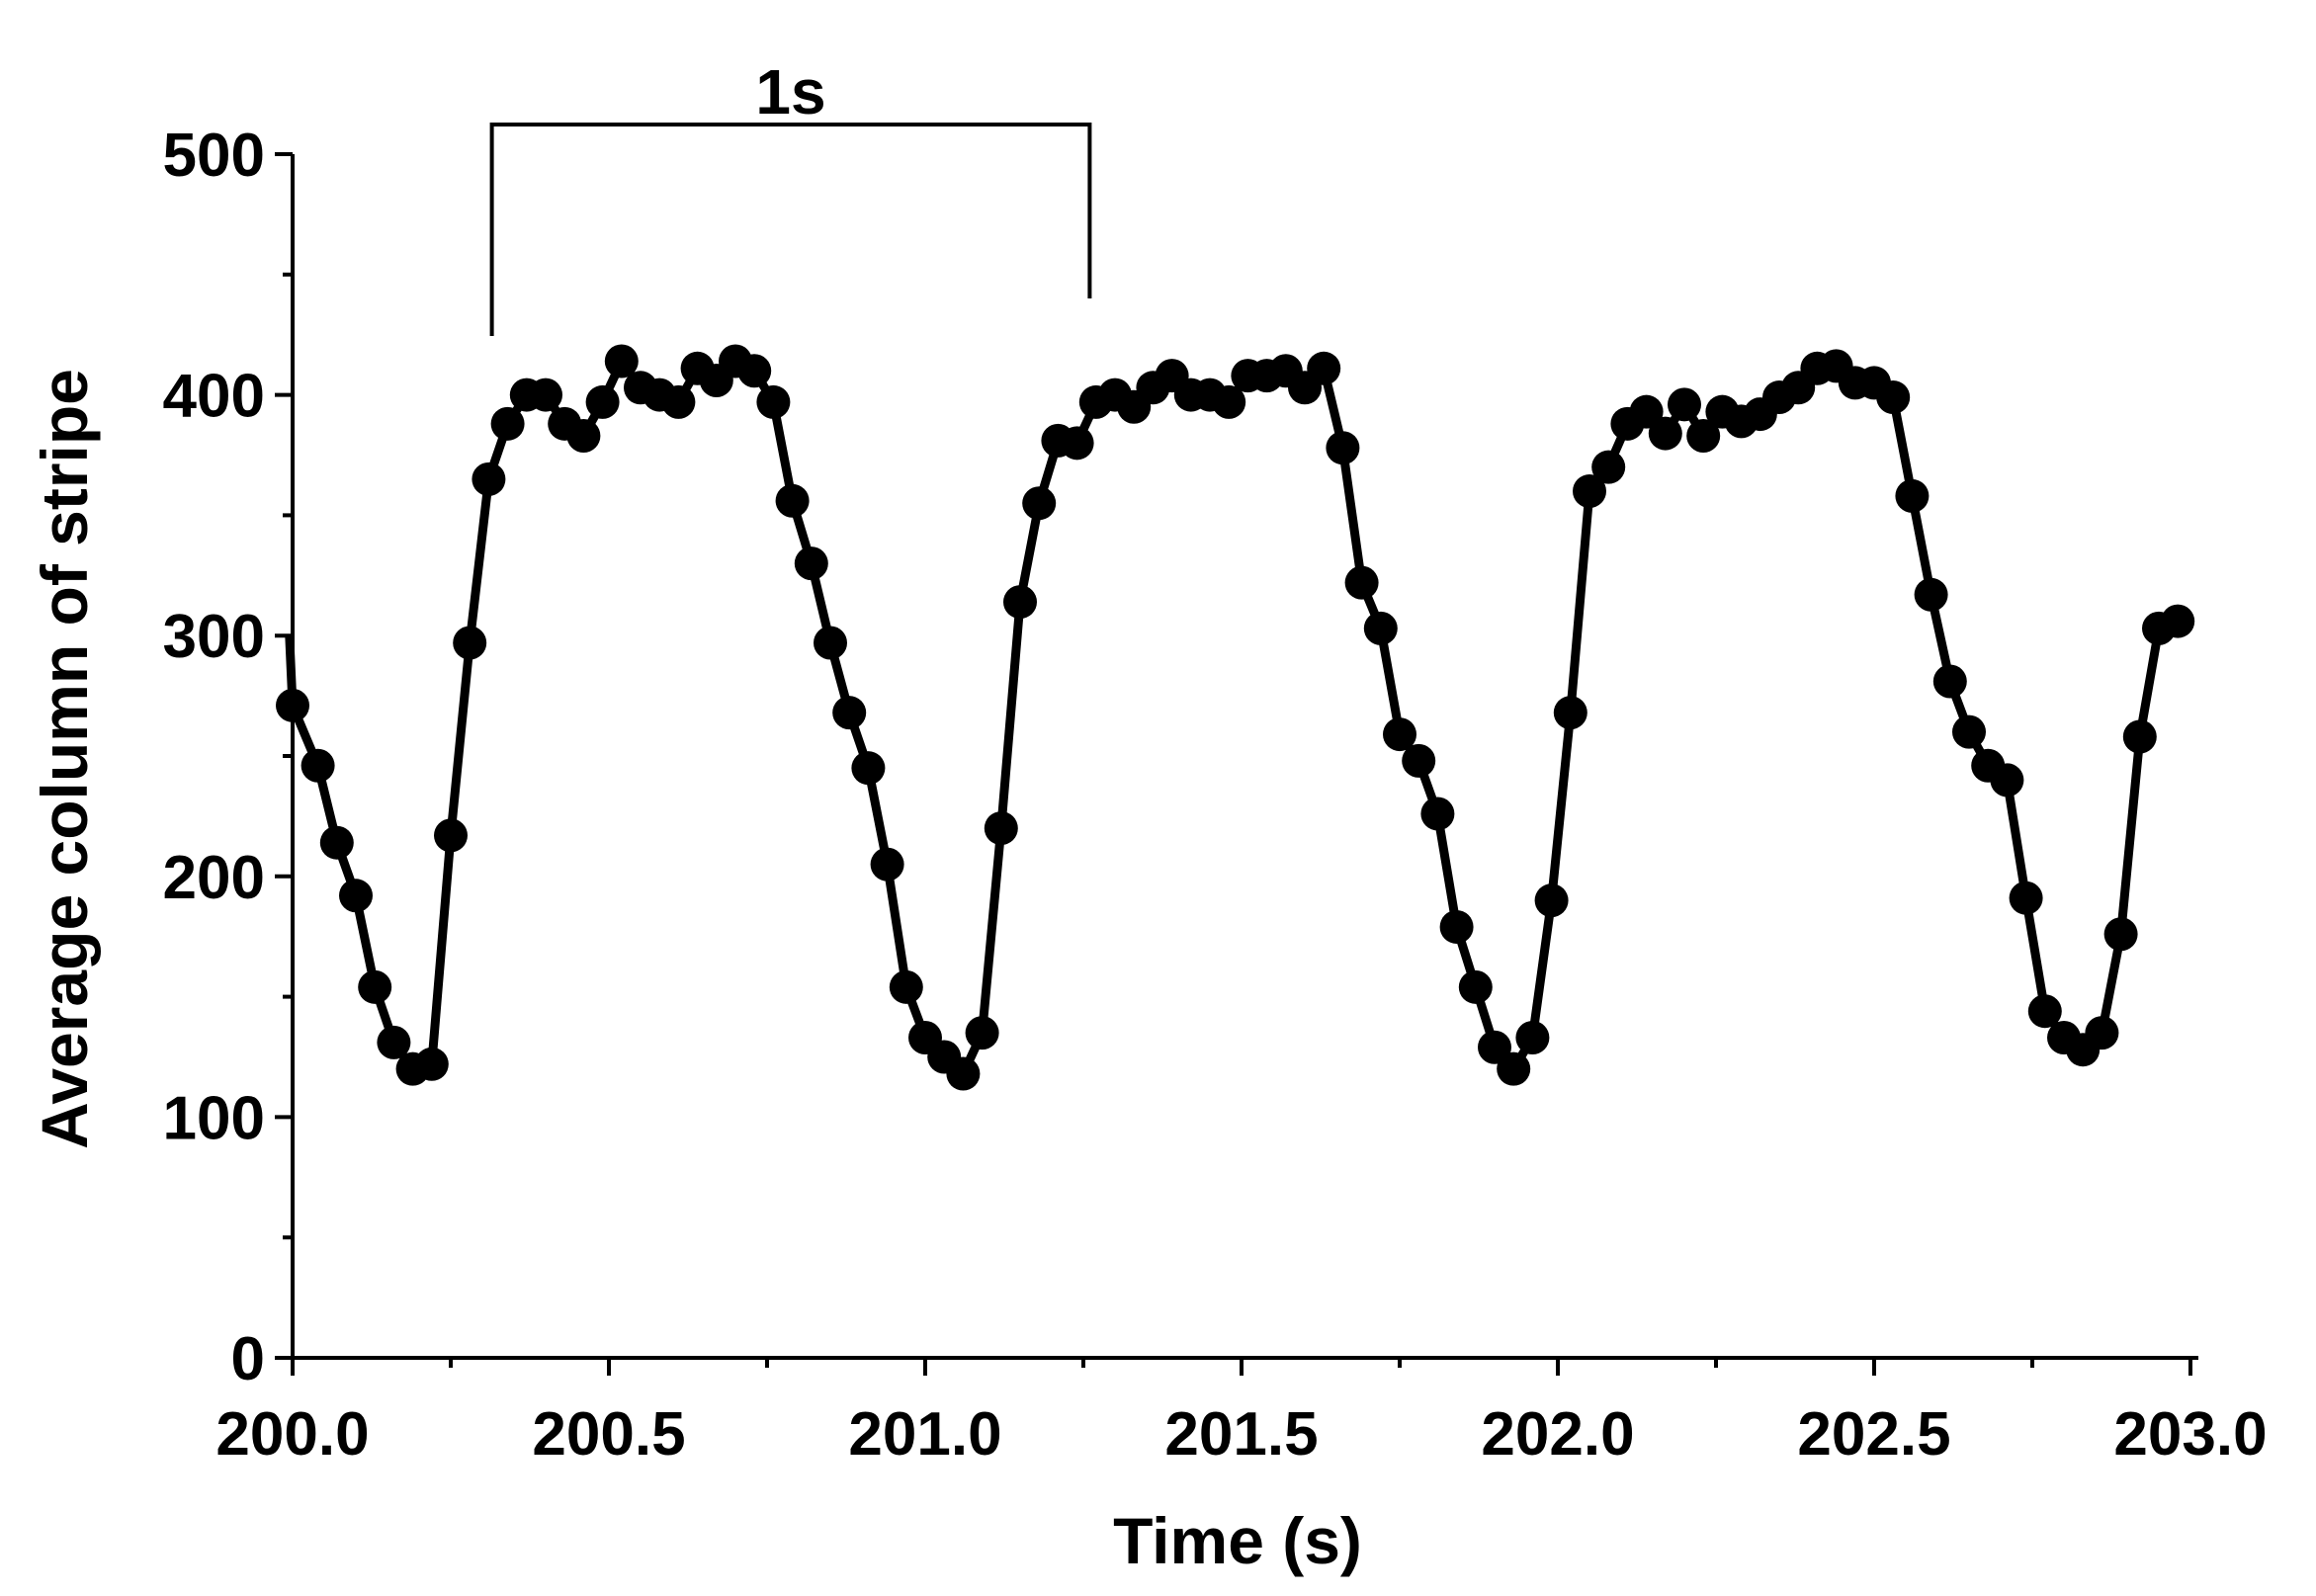  What do you see at coordinates (214, 878) in the screenshot?
I see `y-tick-label: 200` at bounding box center [214, 878].